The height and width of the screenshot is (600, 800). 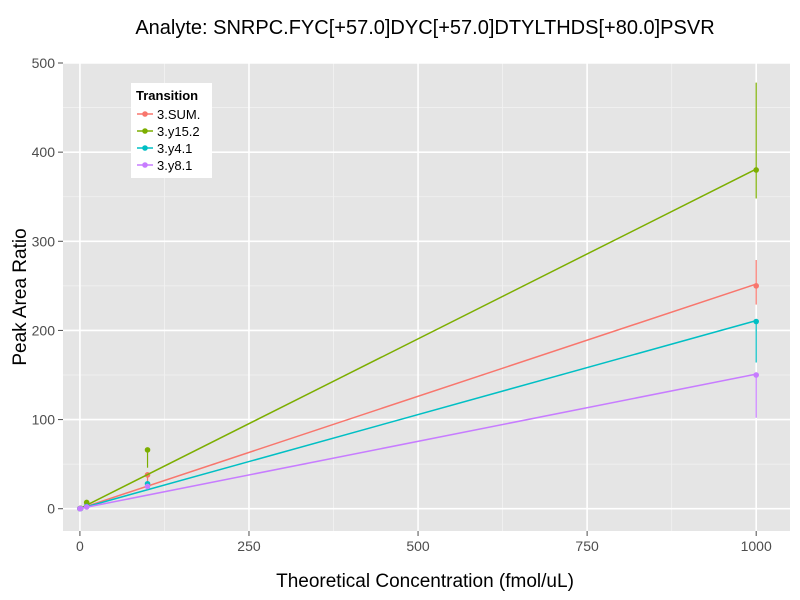 What do you see at coordinates (178, 114) in the screenshot?
I see `legend-label: 3.SUM.` at bounding box center [178, 114].